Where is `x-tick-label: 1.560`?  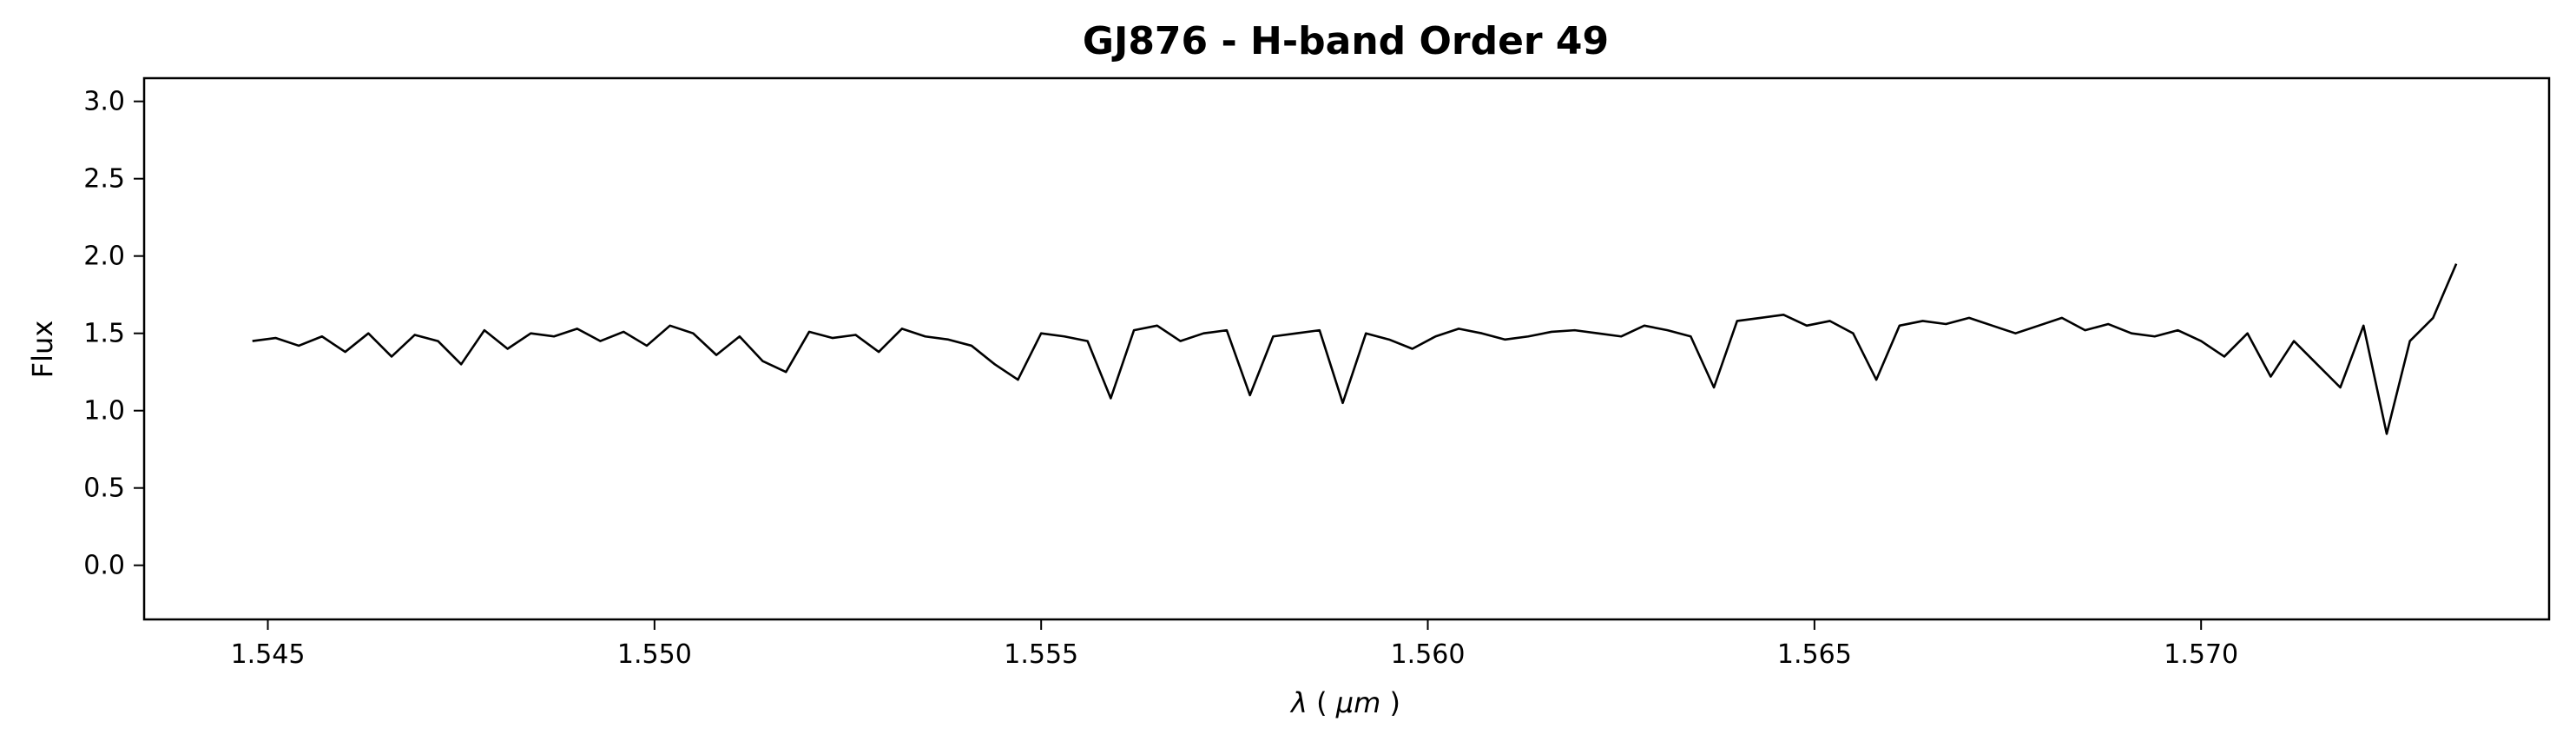
x-tick-label: 1.560 is located at coordinates (1428, 654).